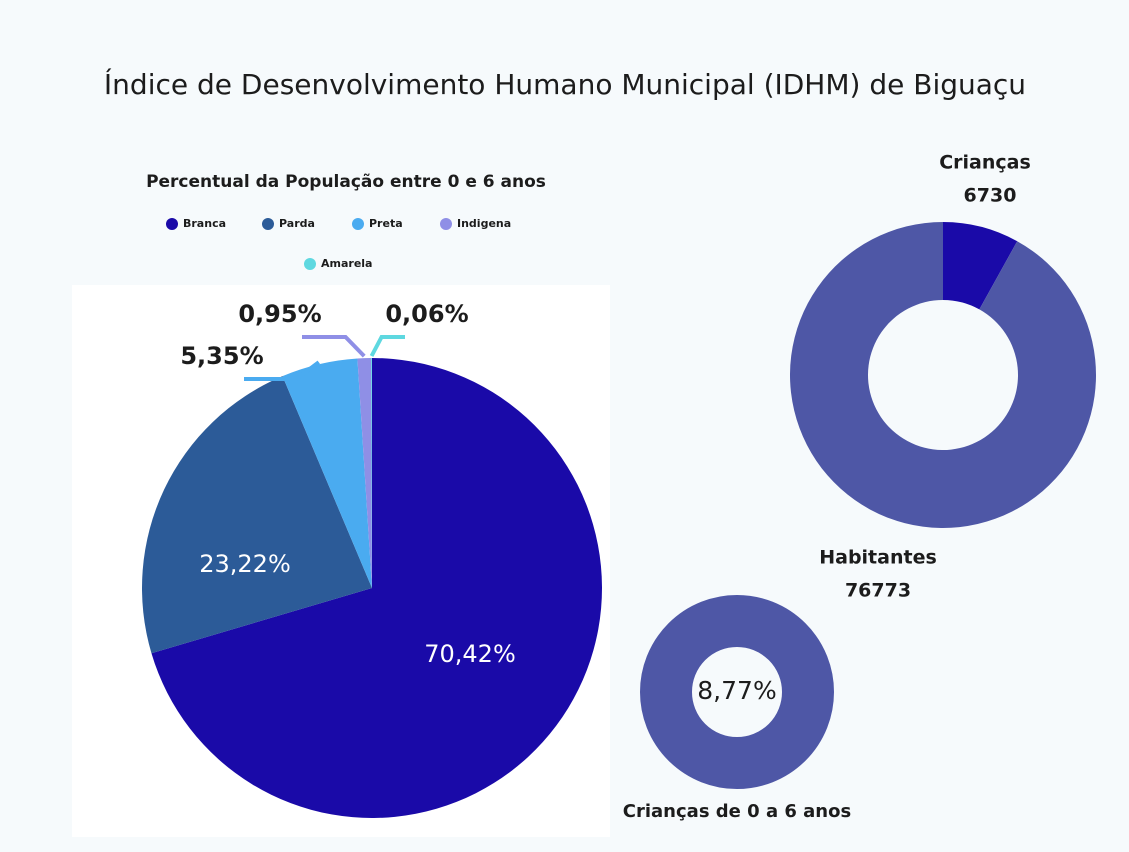 This screenshot has height=852, width=1129. I want to click on legend-label: Parda, so click(297, 223).